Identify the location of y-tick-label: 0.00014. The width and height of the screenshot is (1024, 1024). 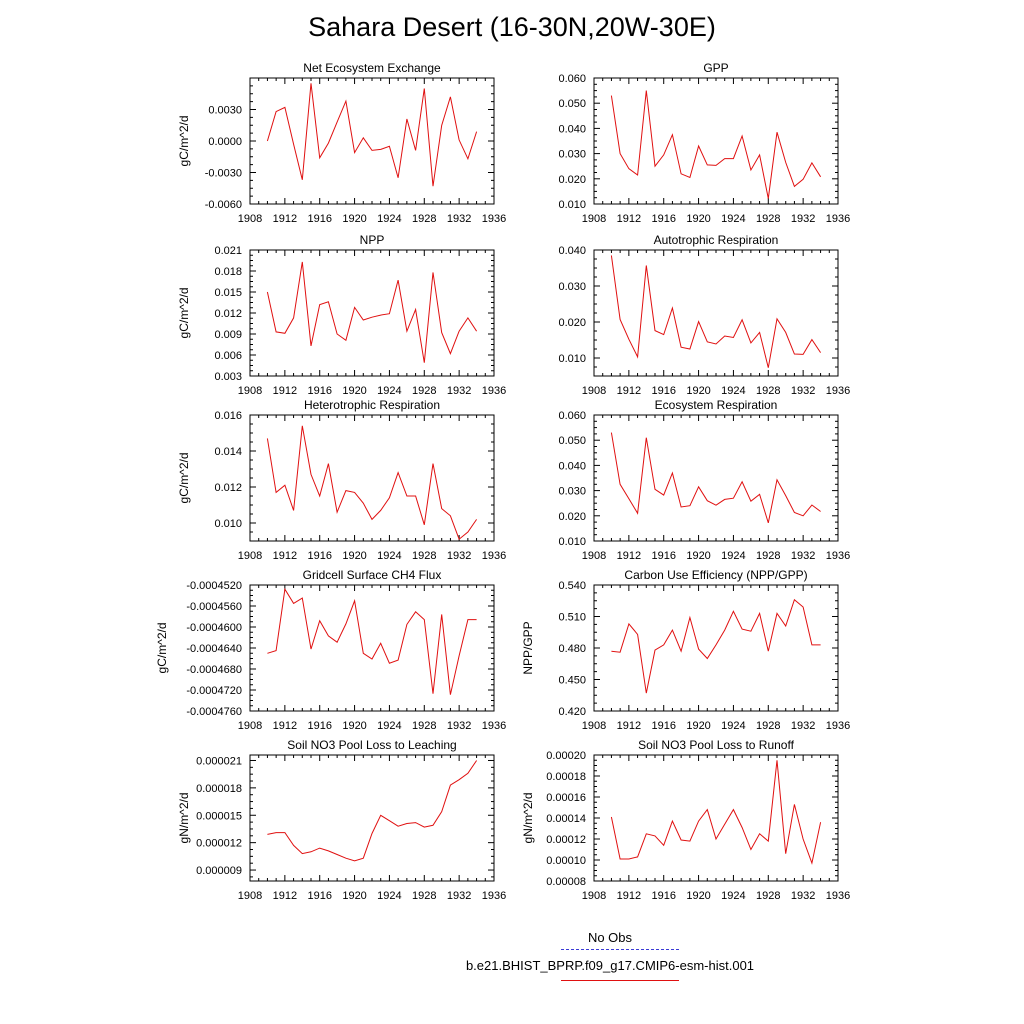
(566, 819).